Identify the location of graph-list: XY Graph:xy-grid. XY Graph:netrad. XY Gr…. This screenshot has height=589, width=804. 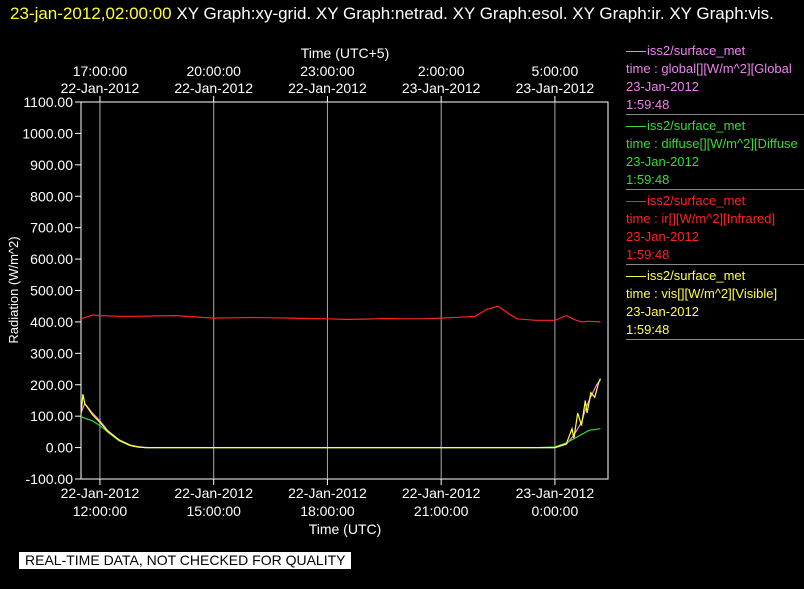
(475, 13).